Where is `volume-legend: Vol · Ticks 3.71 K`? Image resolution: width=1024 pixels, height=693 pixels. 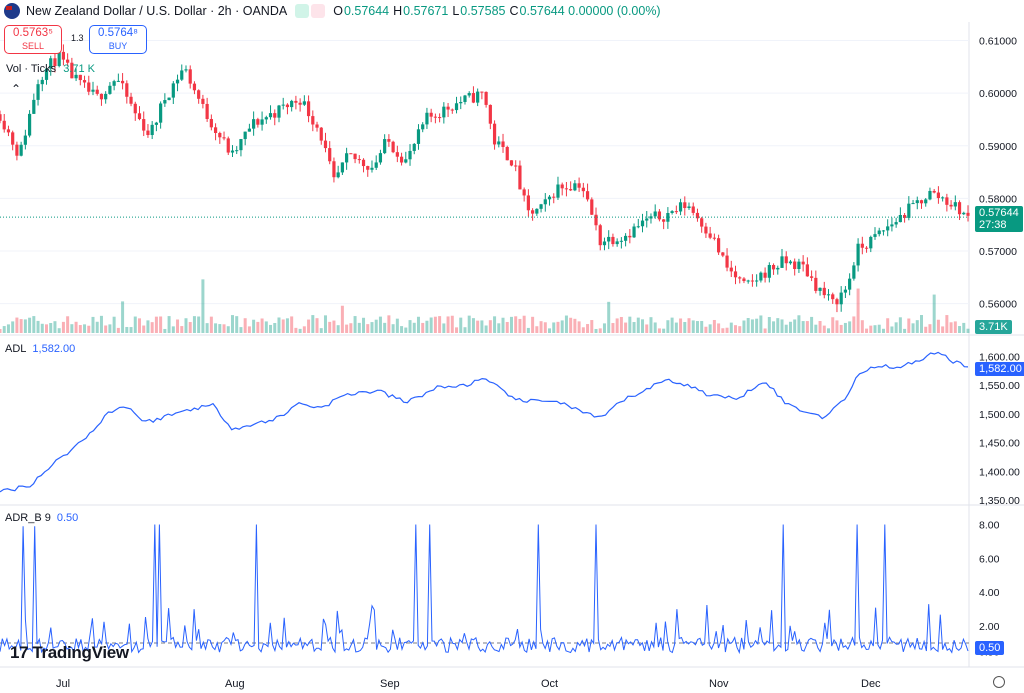
volume-legend: Vol · Ticks 3.71 K is located at coordinates (50, 69).